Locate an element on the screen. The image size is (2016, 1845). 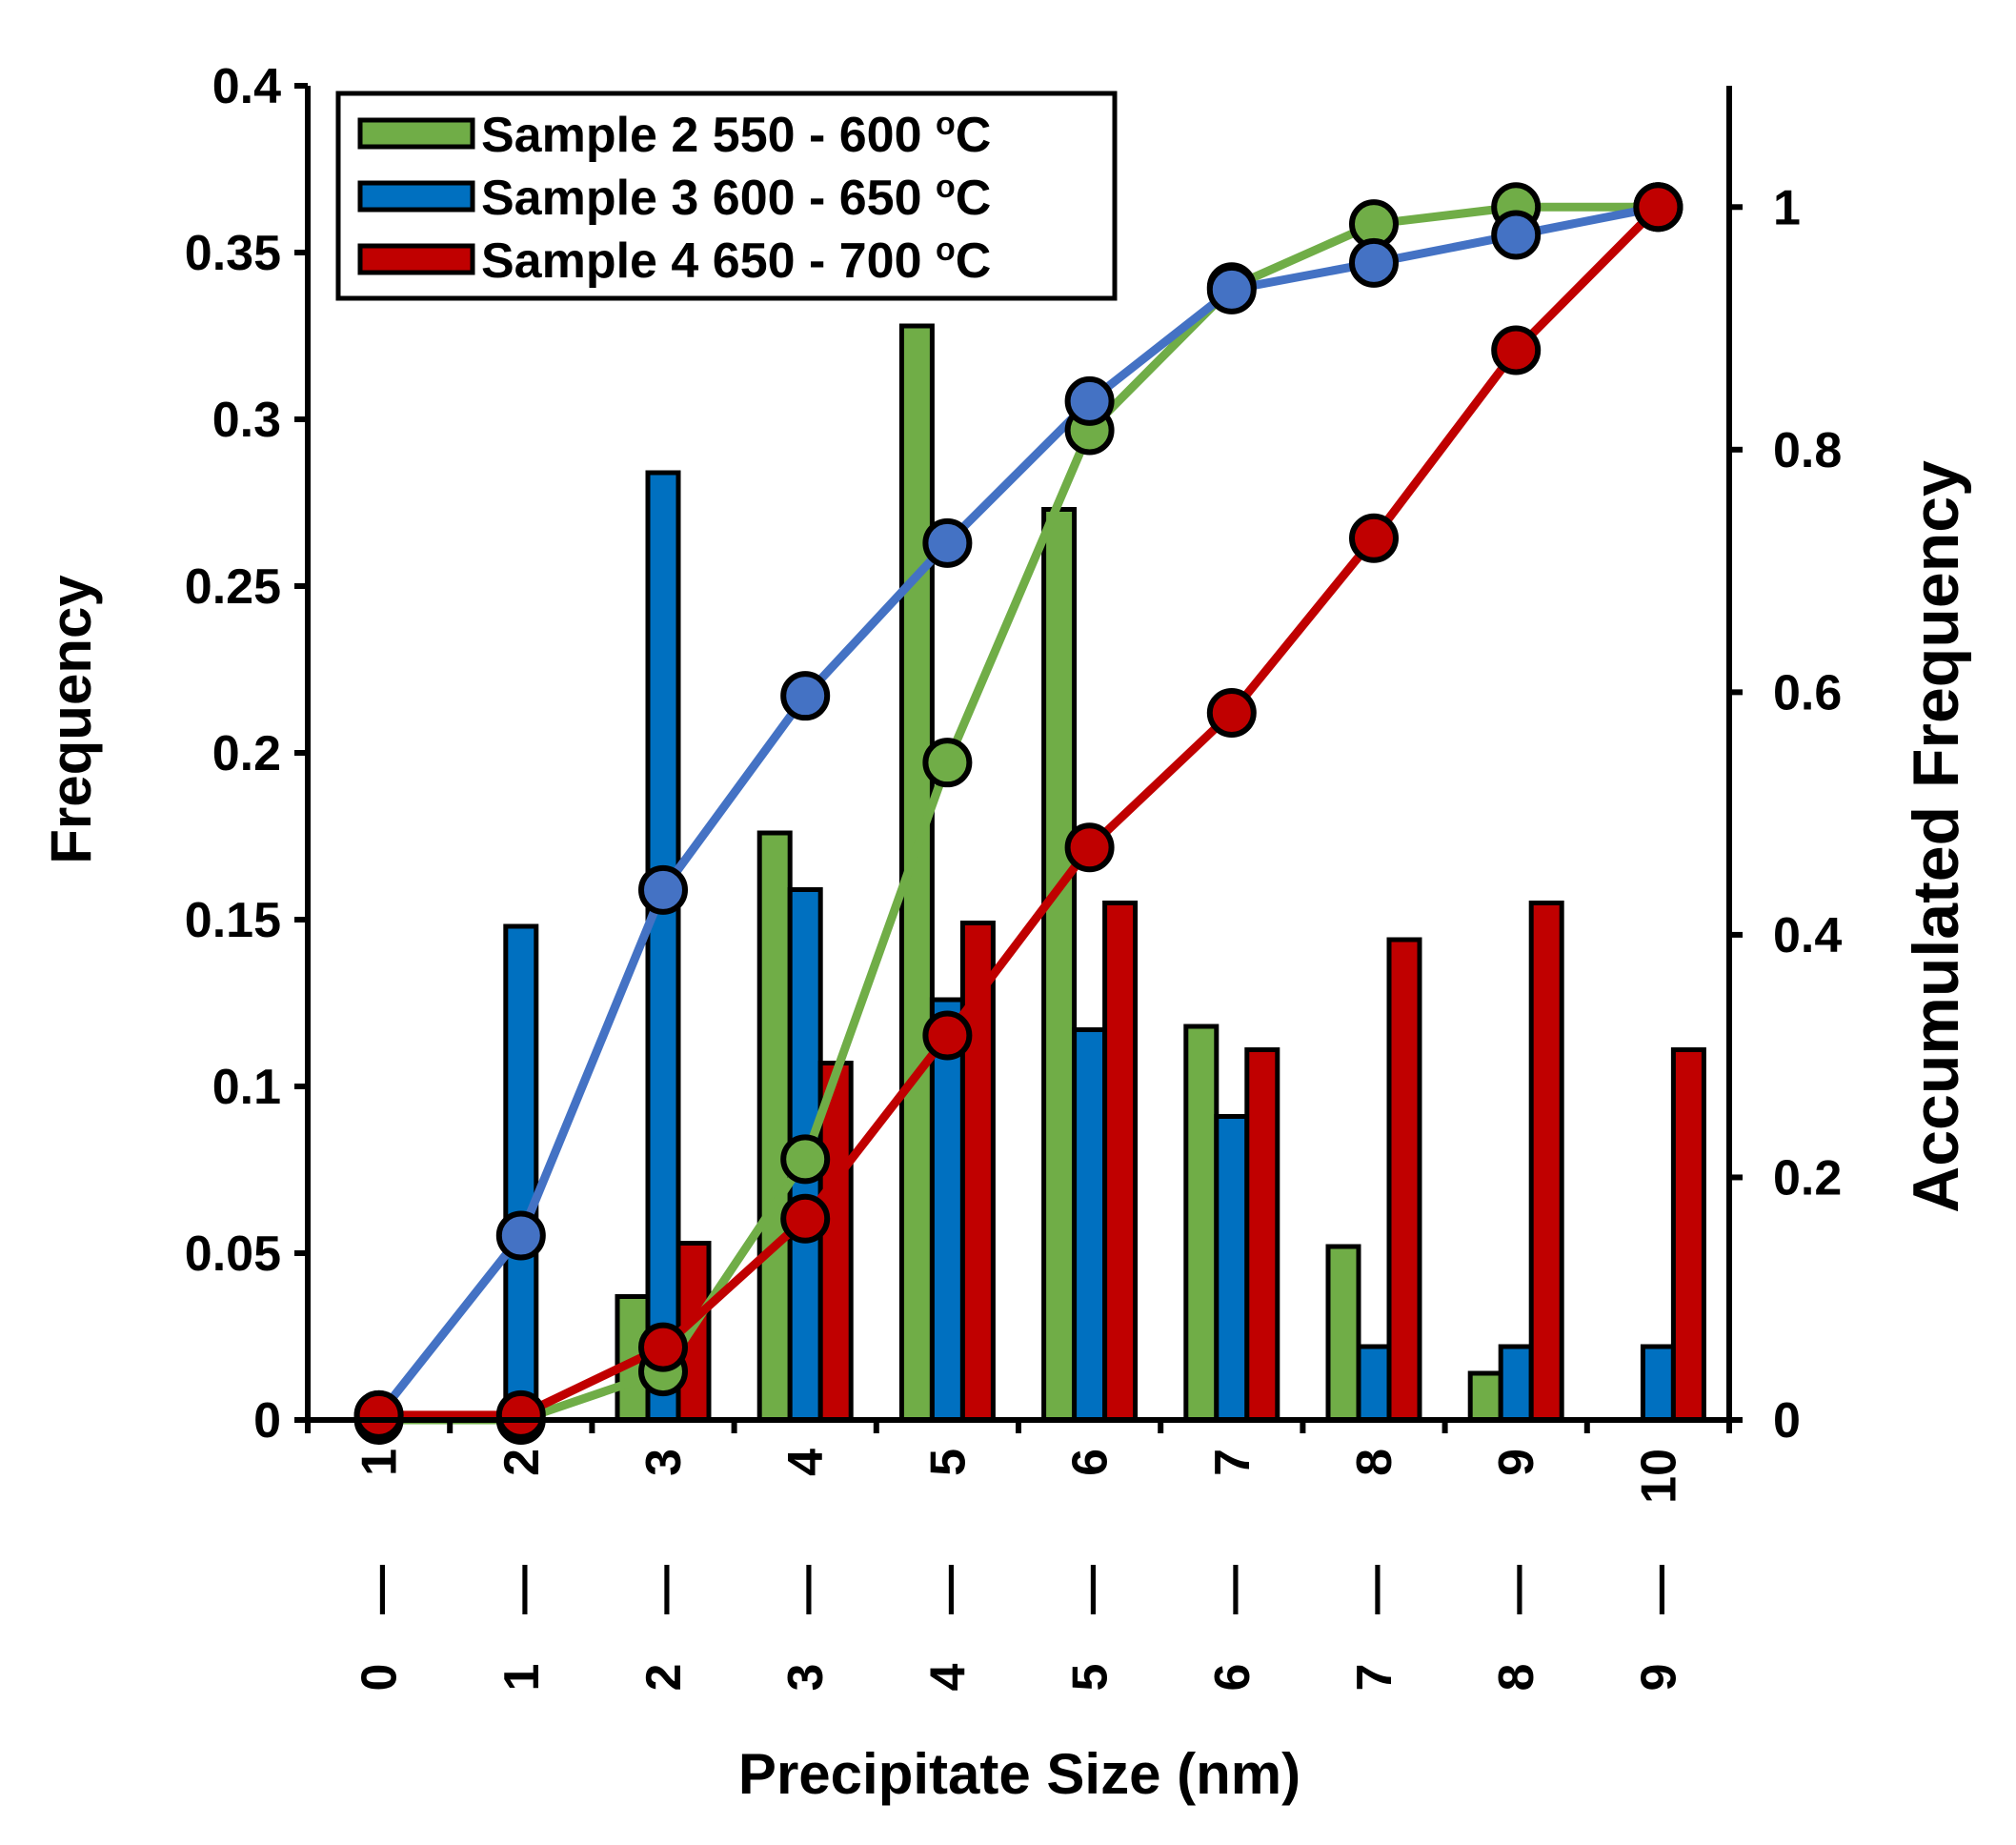
y-tick-label-4: 0.2 is located at coordinates (246, 753).